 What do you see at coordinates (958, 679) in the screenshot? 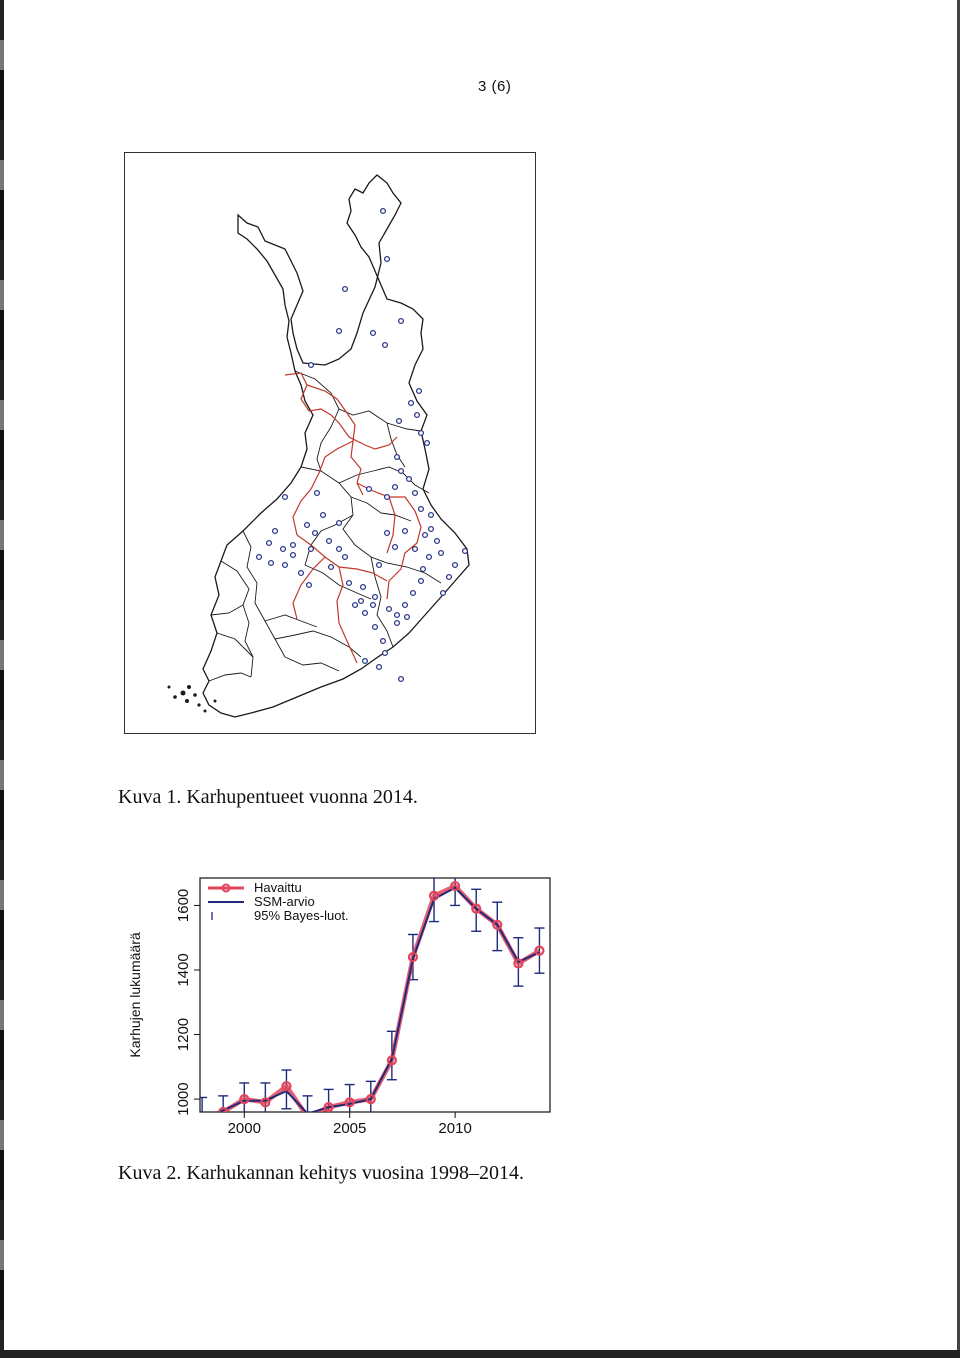
I see `scan-edge-right` at bounding box center [958, 679].